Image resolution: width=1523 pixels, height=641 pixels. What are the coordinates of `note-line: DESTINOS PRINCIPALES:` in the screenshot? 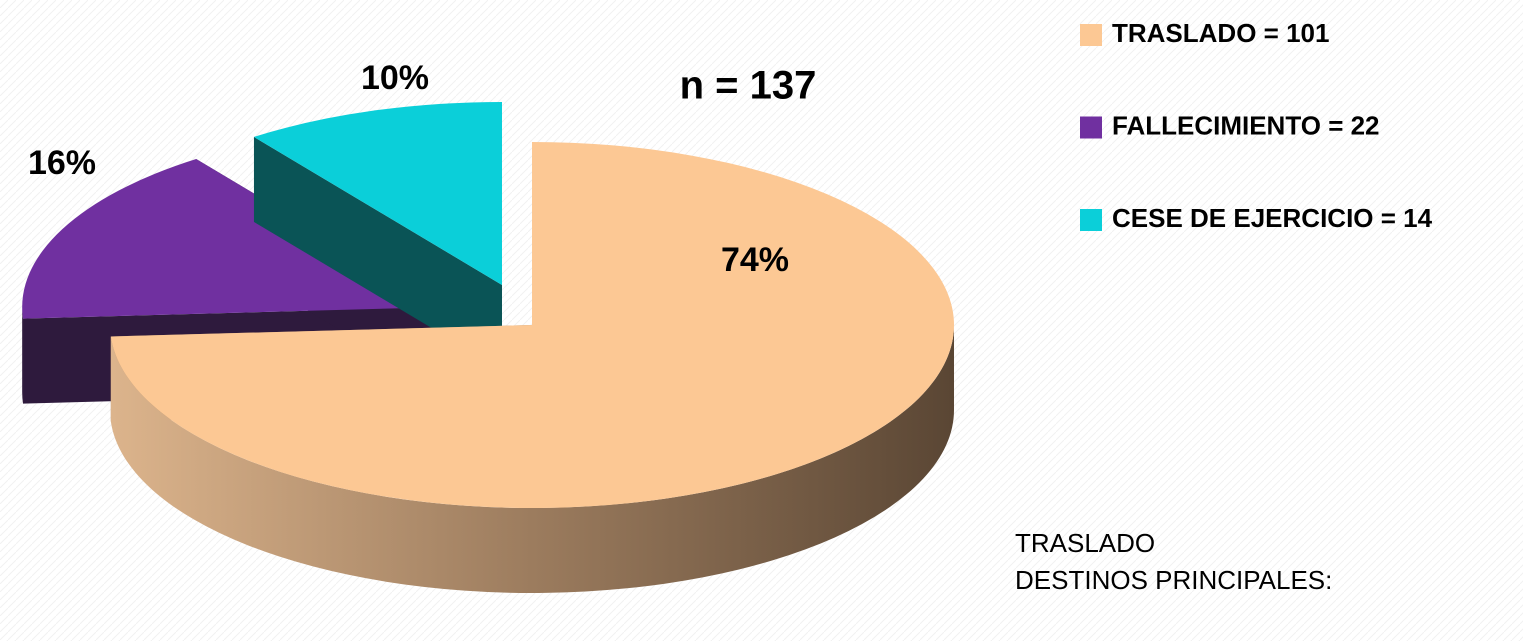 It's located at (1173, 580).